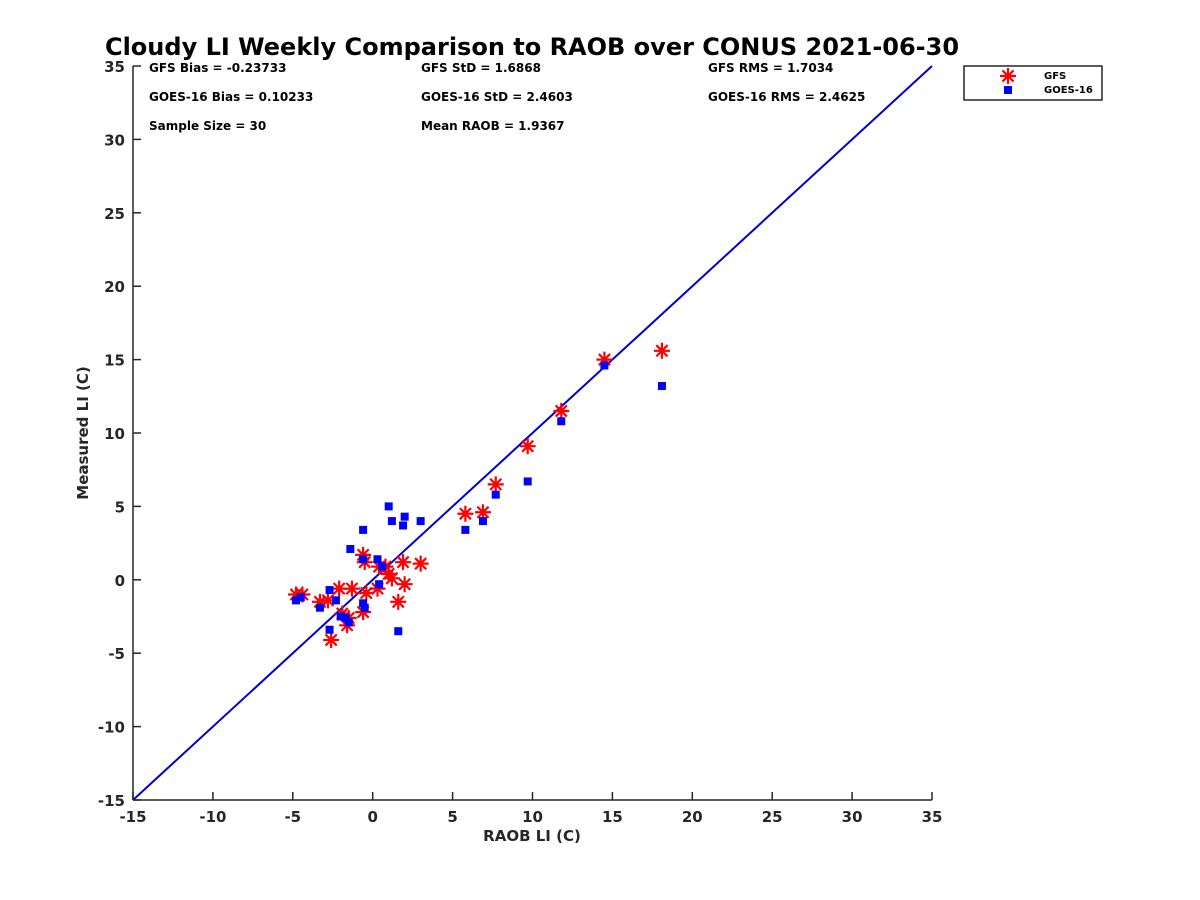 This screenshot has width=1200, height=900. Describe the element at coordinates (692, 817) in the screenshot. I see `x-tick-label: 20` at that location.